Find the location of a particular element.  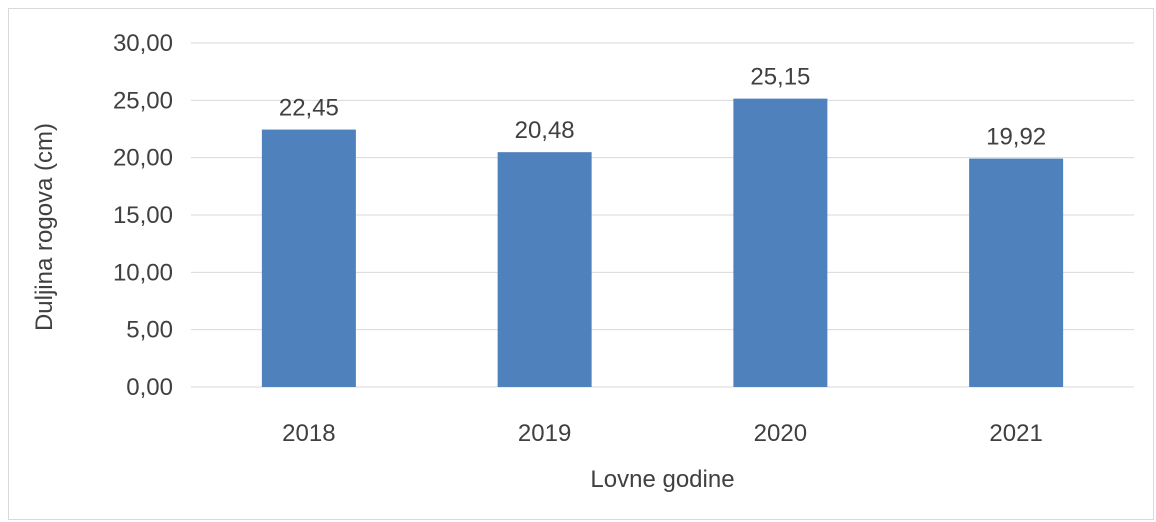

data-label: 25,15 is located at coordinates (780, 77).